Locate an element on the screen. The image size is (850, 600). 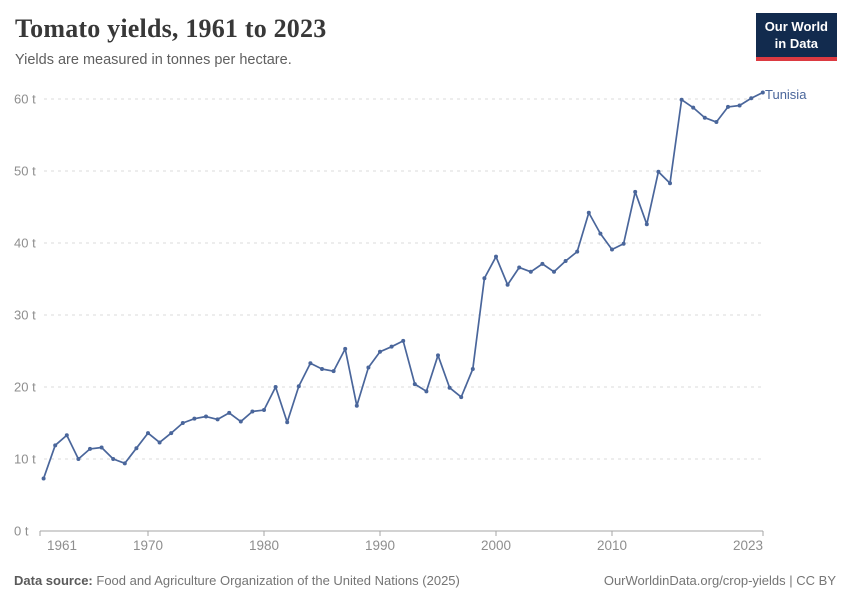
data-point-tunisia-1989 is located at coordinates (368, 367).